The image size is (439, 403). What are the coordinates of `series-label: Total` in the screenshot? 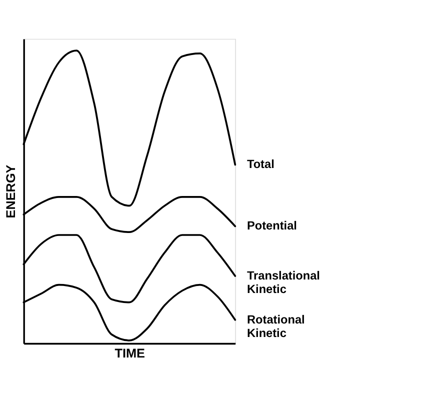 It's located at (260, 164).